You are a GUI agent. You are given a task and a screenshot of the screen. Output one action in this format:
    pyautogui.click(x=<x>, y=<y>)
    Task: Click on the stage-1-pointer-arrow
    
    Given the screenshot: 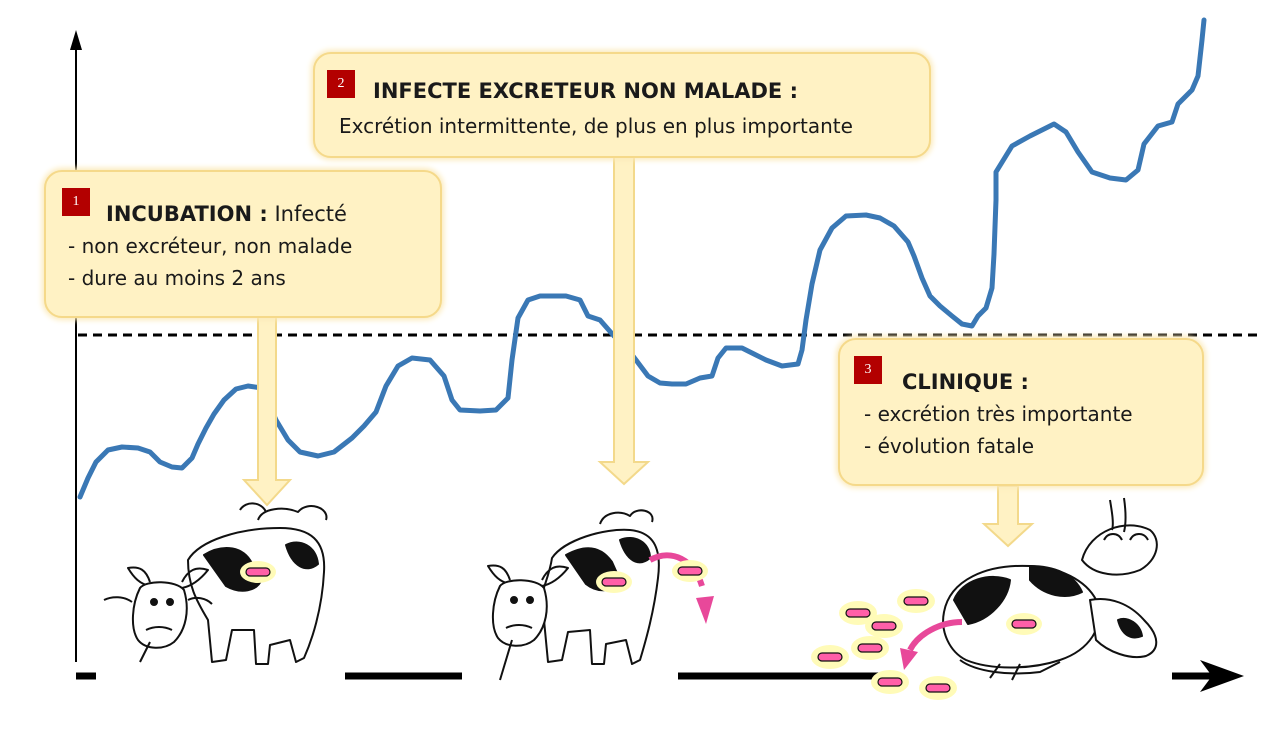 What is the action you would take?
    pyautogui.click(x=267, y=410)
    